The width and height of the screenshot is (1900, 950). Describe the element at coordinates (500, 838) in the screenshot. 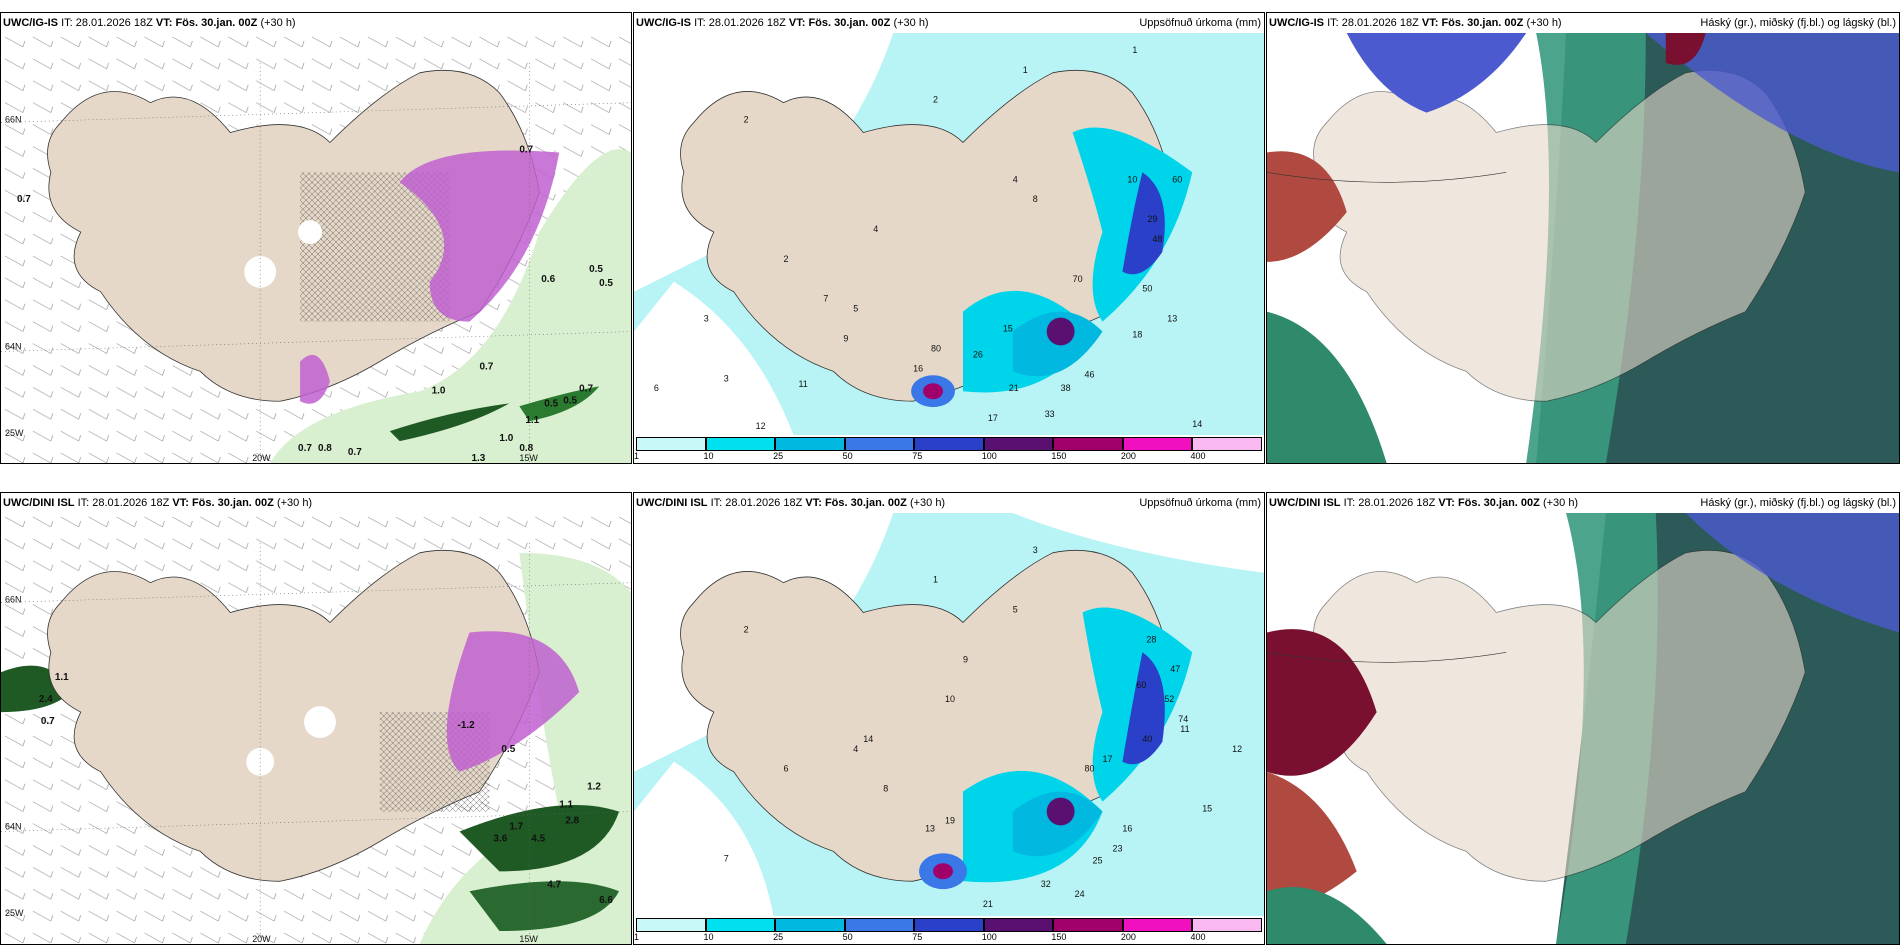

I see `value-label: 3.6` at that location.